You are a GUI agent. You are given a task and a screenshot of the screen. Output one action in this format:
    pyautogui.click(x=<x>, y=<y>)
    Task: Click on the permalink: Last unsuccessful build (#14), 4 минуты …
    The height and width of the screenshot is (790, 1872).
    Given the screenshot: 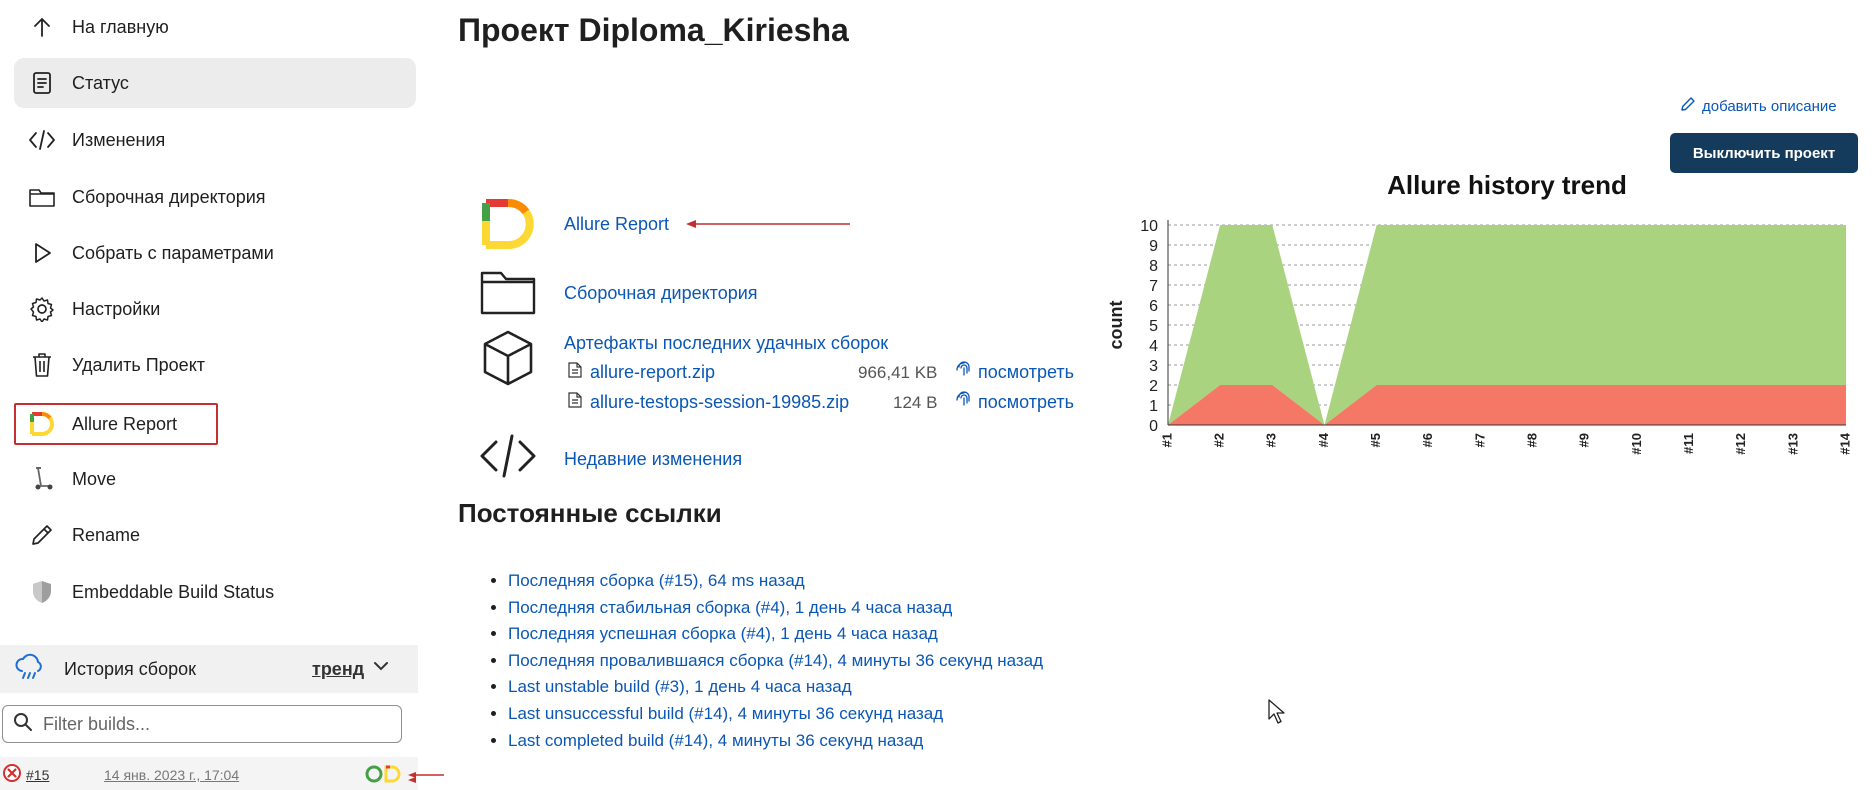 What is the action you would take?
    pyautogui.click(x=726, y=713)
    